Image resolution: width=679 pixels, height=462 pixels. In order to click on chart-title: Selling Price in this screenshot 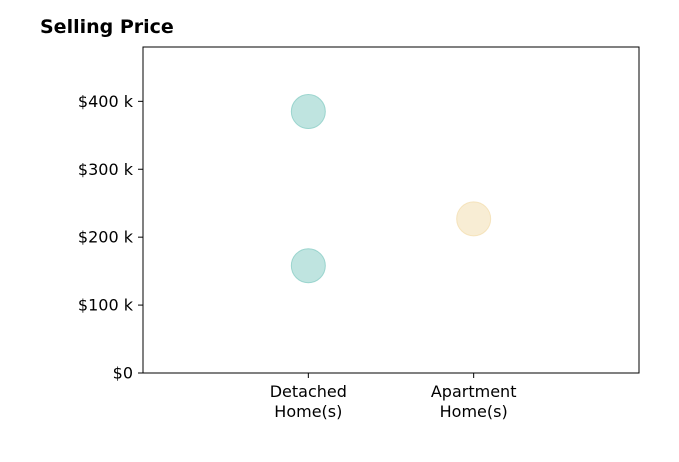, I will do `click(107, 27)`.